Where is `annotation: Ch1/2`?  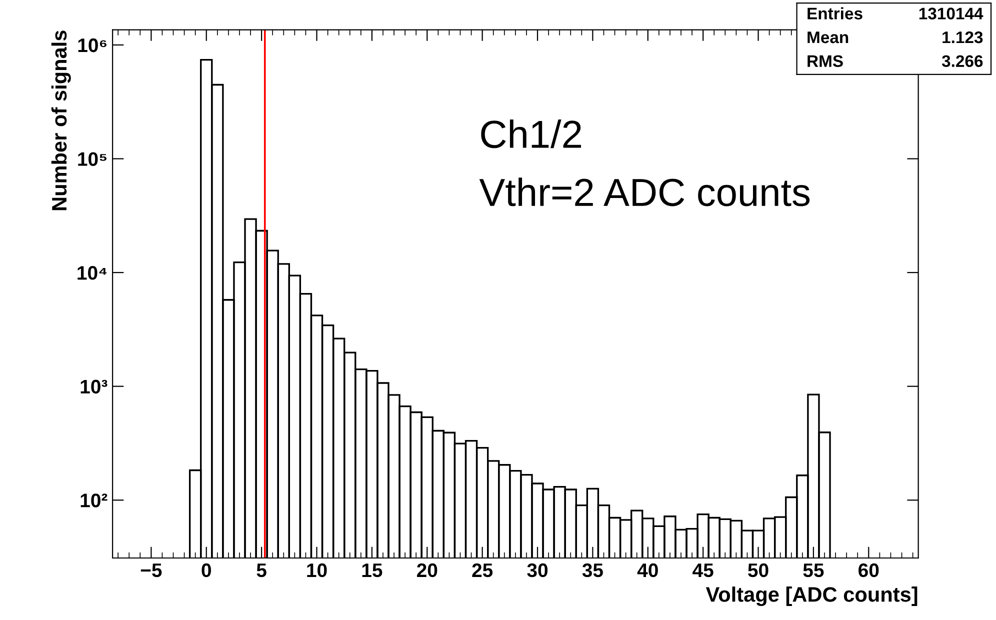
annotation: Ch1/2 is located at coordinates (531, 134).